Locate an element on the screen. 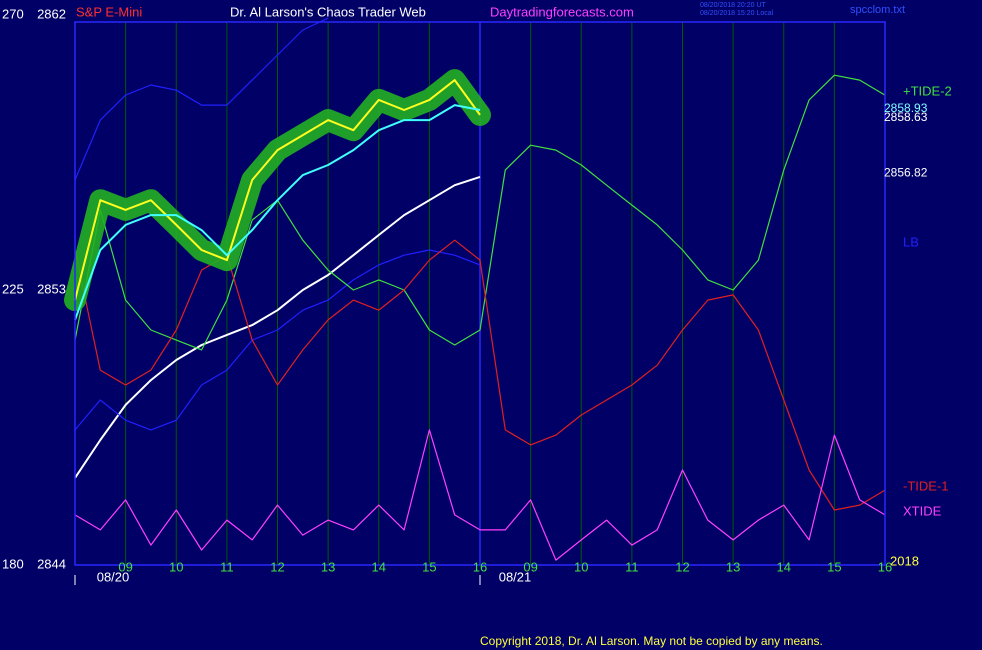  timestamp: 08/20/2018 20:20 UT is located at coordinates (733, 5).